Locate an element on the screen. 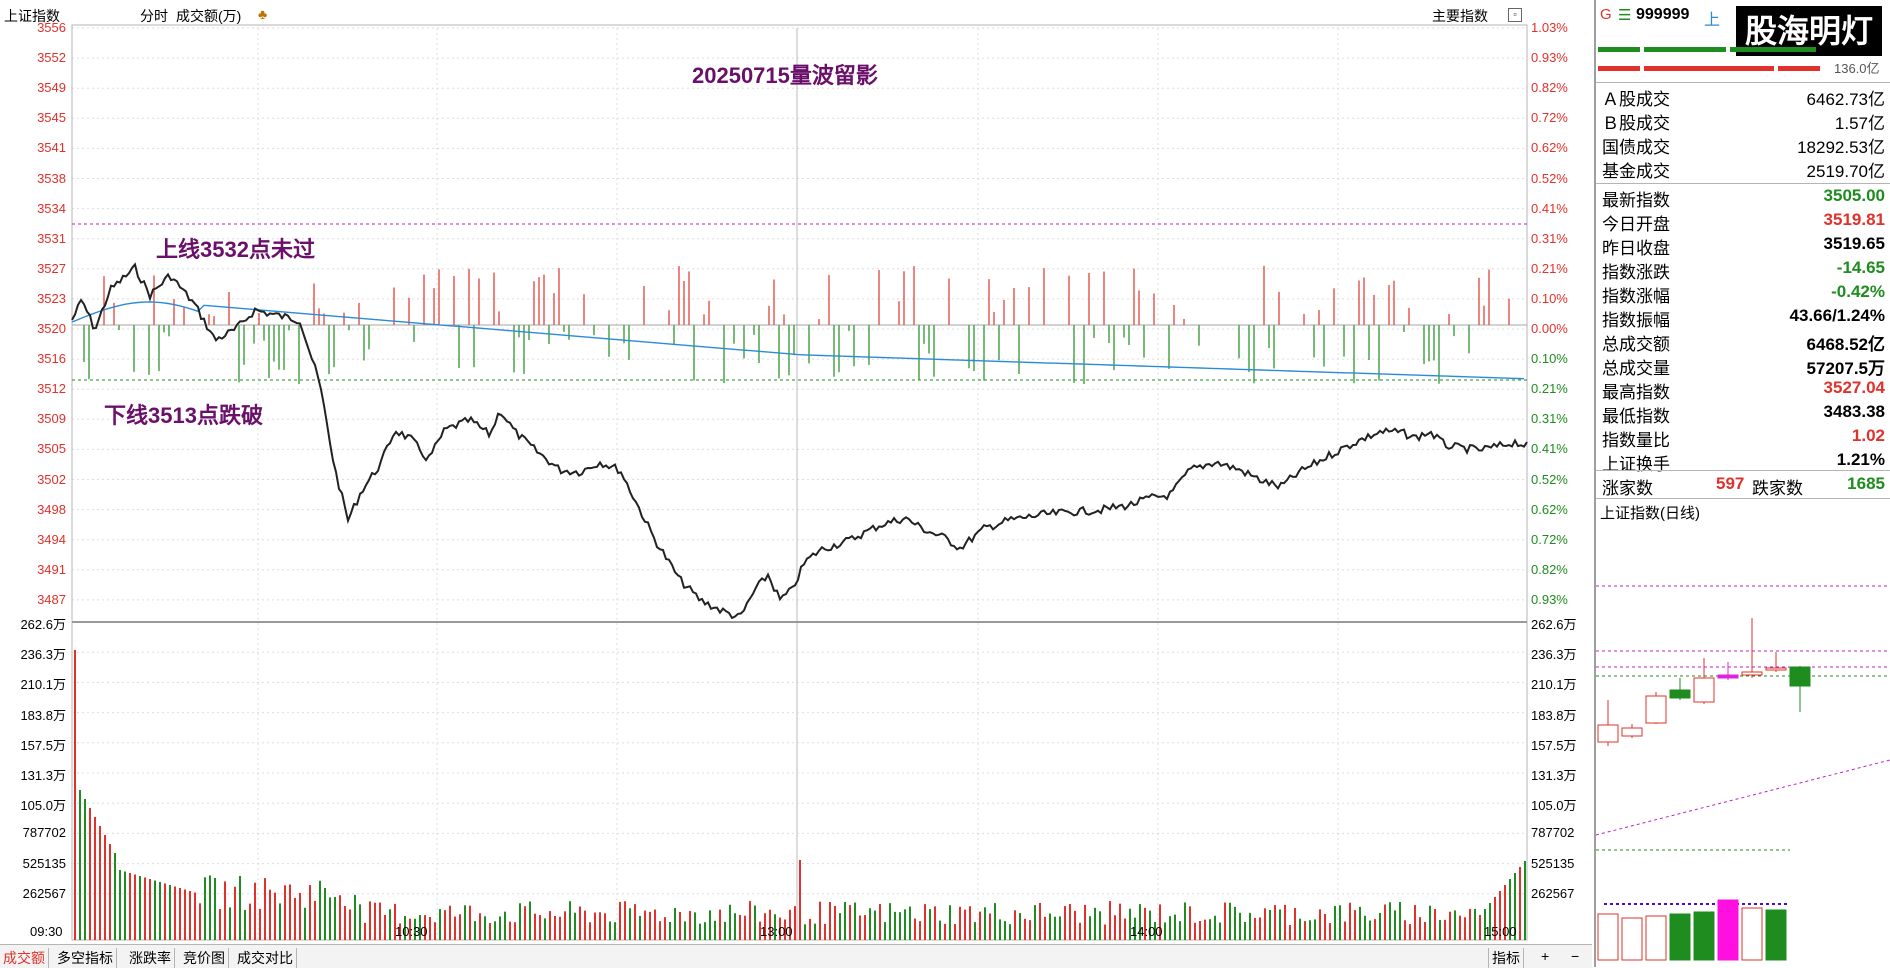  volume-tick-left: 210.1万 is located at coordinates (43, 685).